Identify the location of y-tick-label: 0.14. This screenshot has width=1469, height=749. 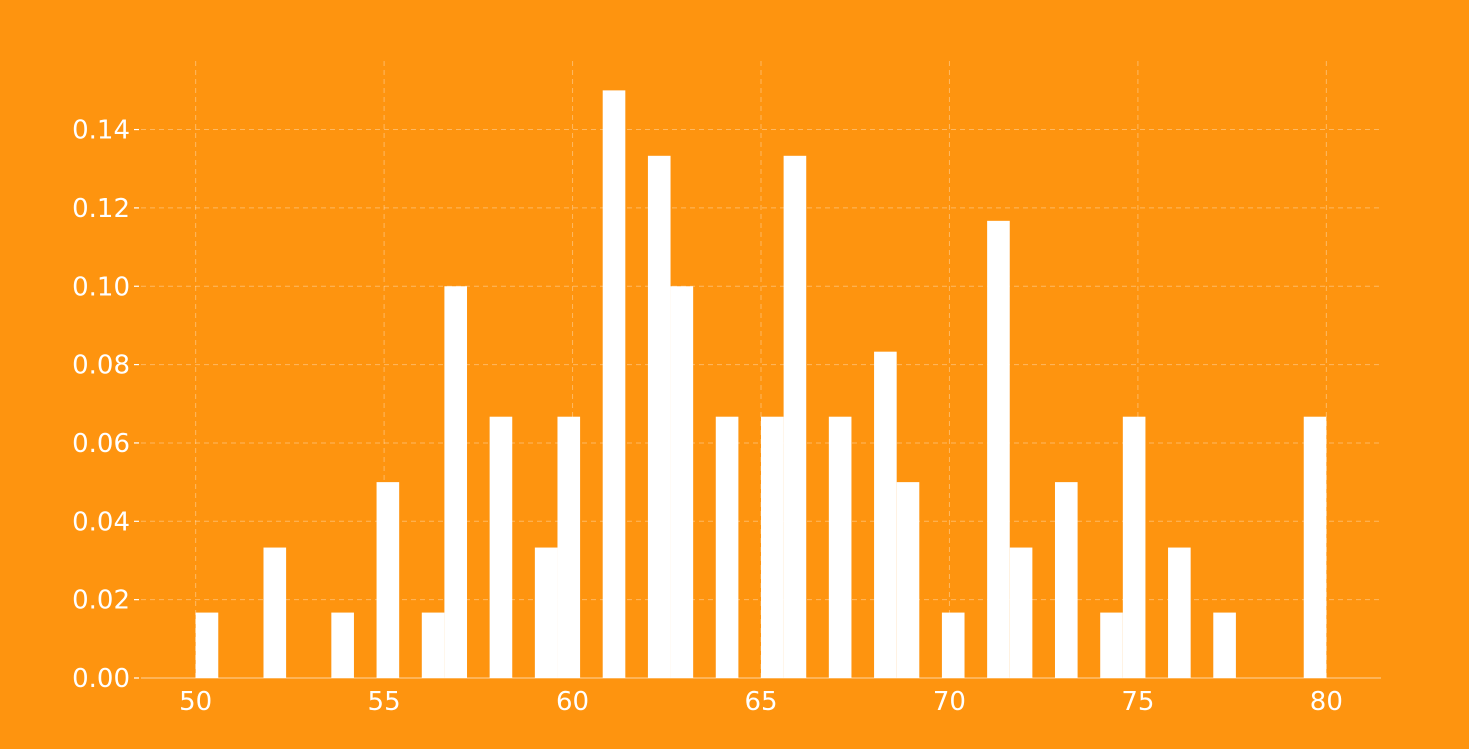
(101, 131).